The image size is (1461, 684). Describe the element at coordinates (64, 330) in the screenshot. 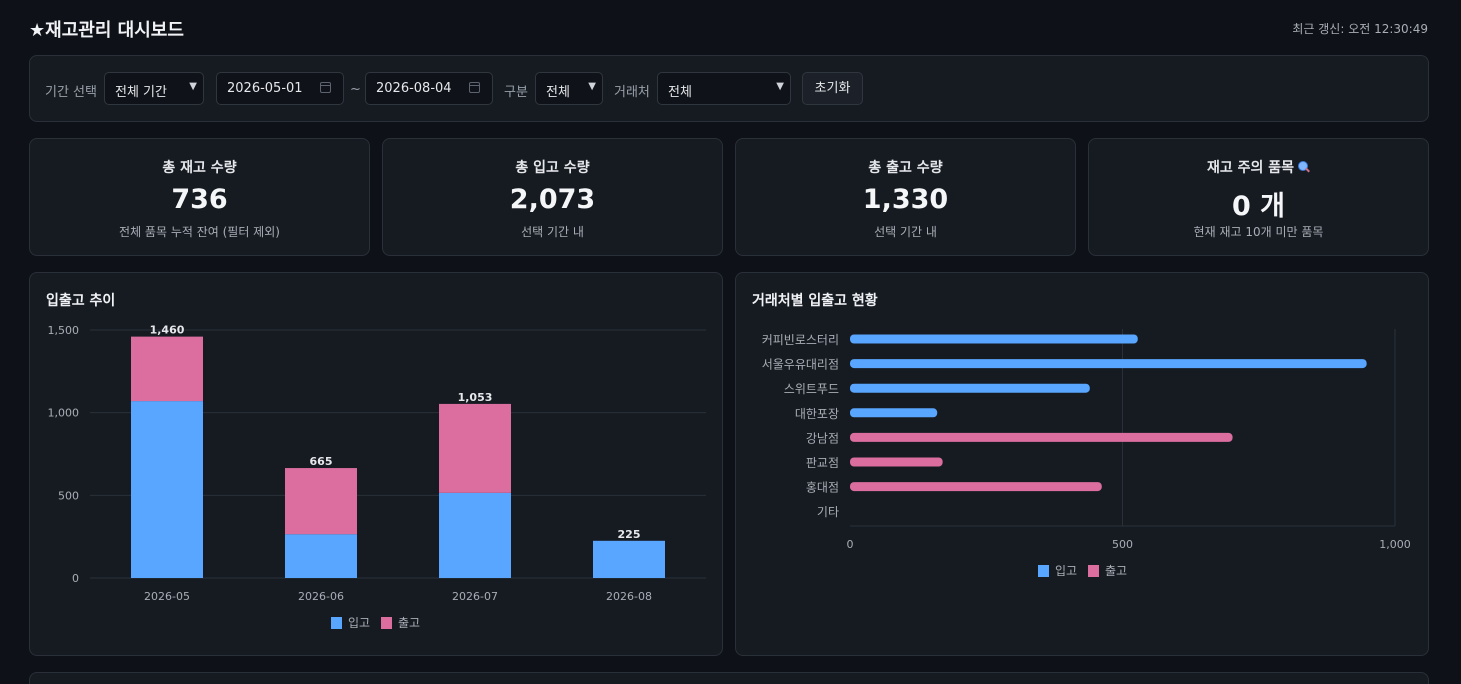

I see `y-tick-label: 1,500` at that location.